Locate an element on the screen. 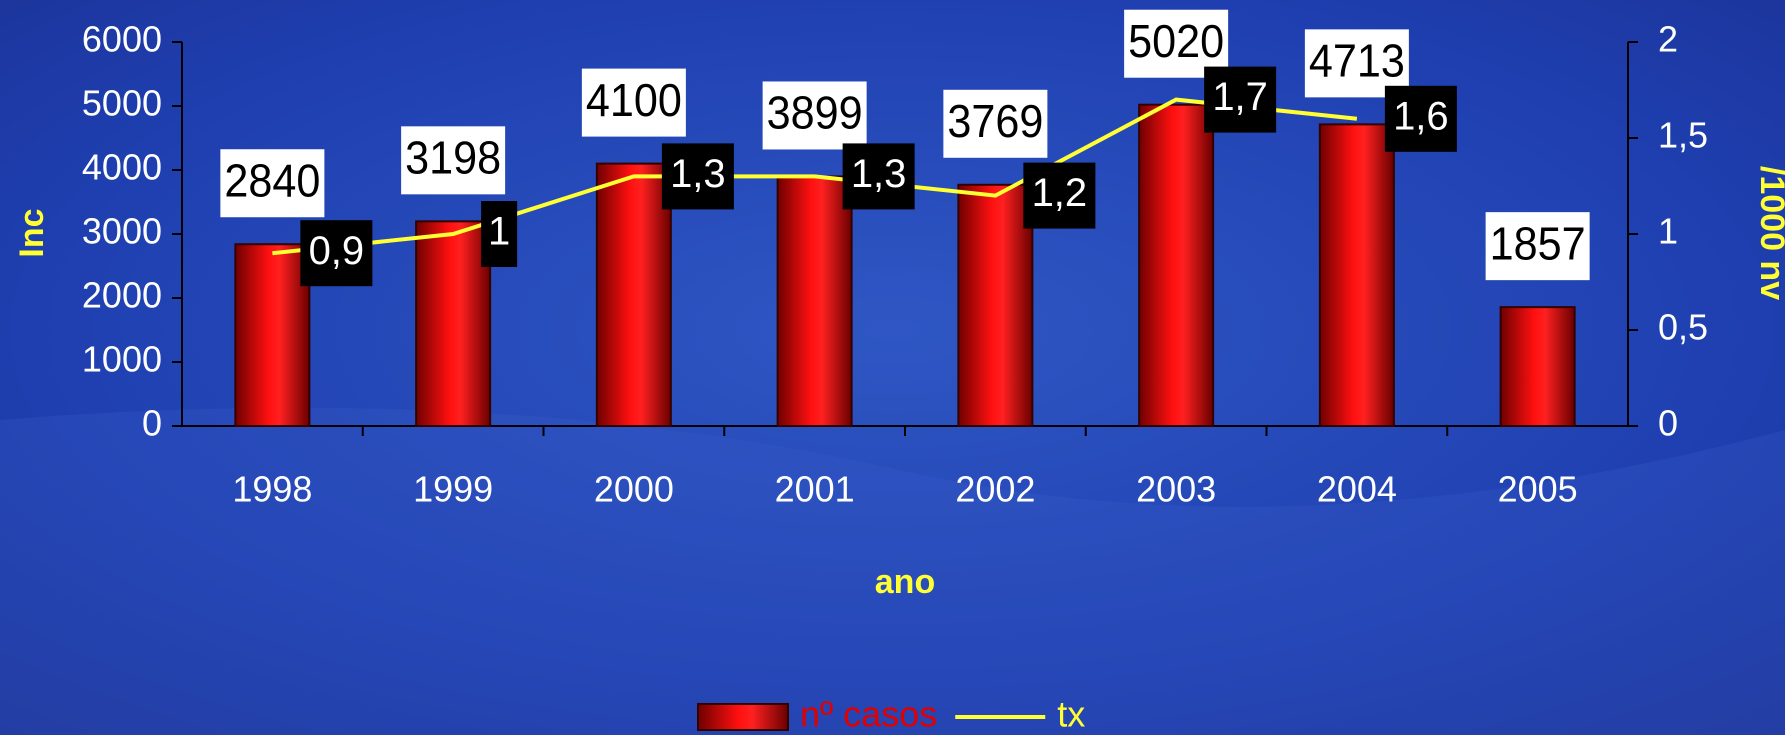  bar-label: 1857 is located at coordinates (1538, 243).